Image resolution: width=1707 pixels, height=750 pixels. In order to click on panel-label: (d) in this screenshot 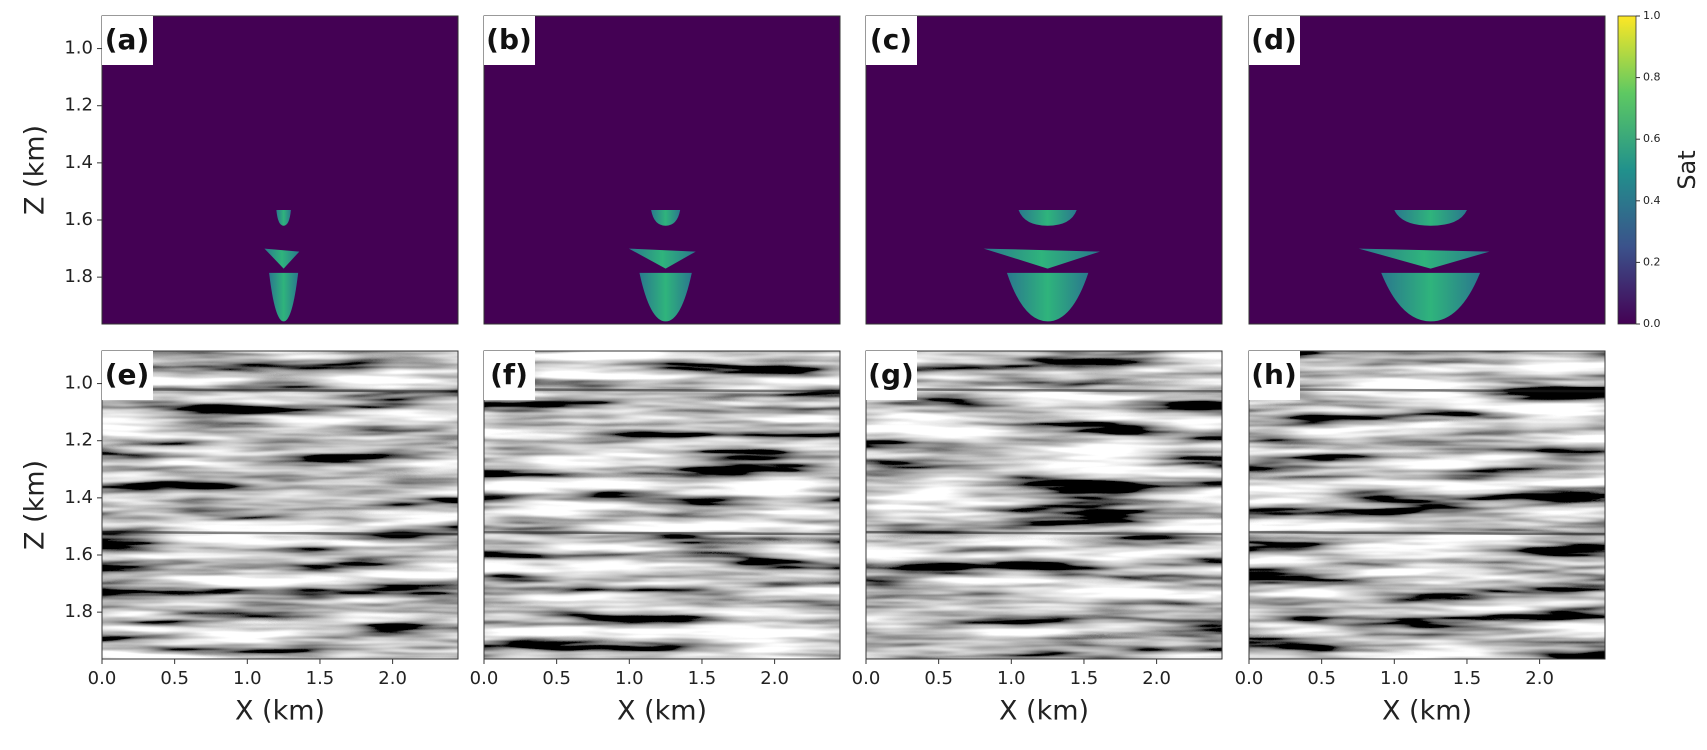, I will do `click(1274, 39)`.